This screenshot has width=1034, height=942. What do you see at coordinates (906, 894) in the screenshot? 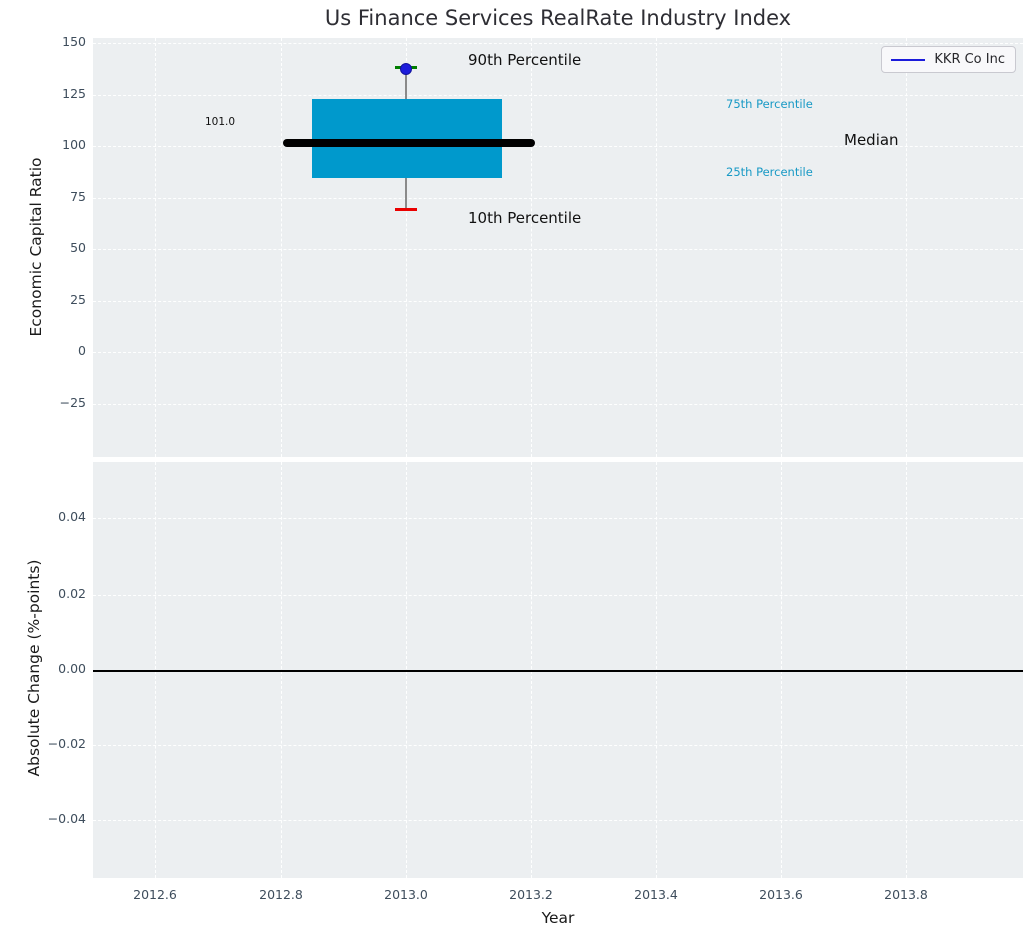
I see `xtick-2013.8: 2013.8` at bounding box center [906, 894].